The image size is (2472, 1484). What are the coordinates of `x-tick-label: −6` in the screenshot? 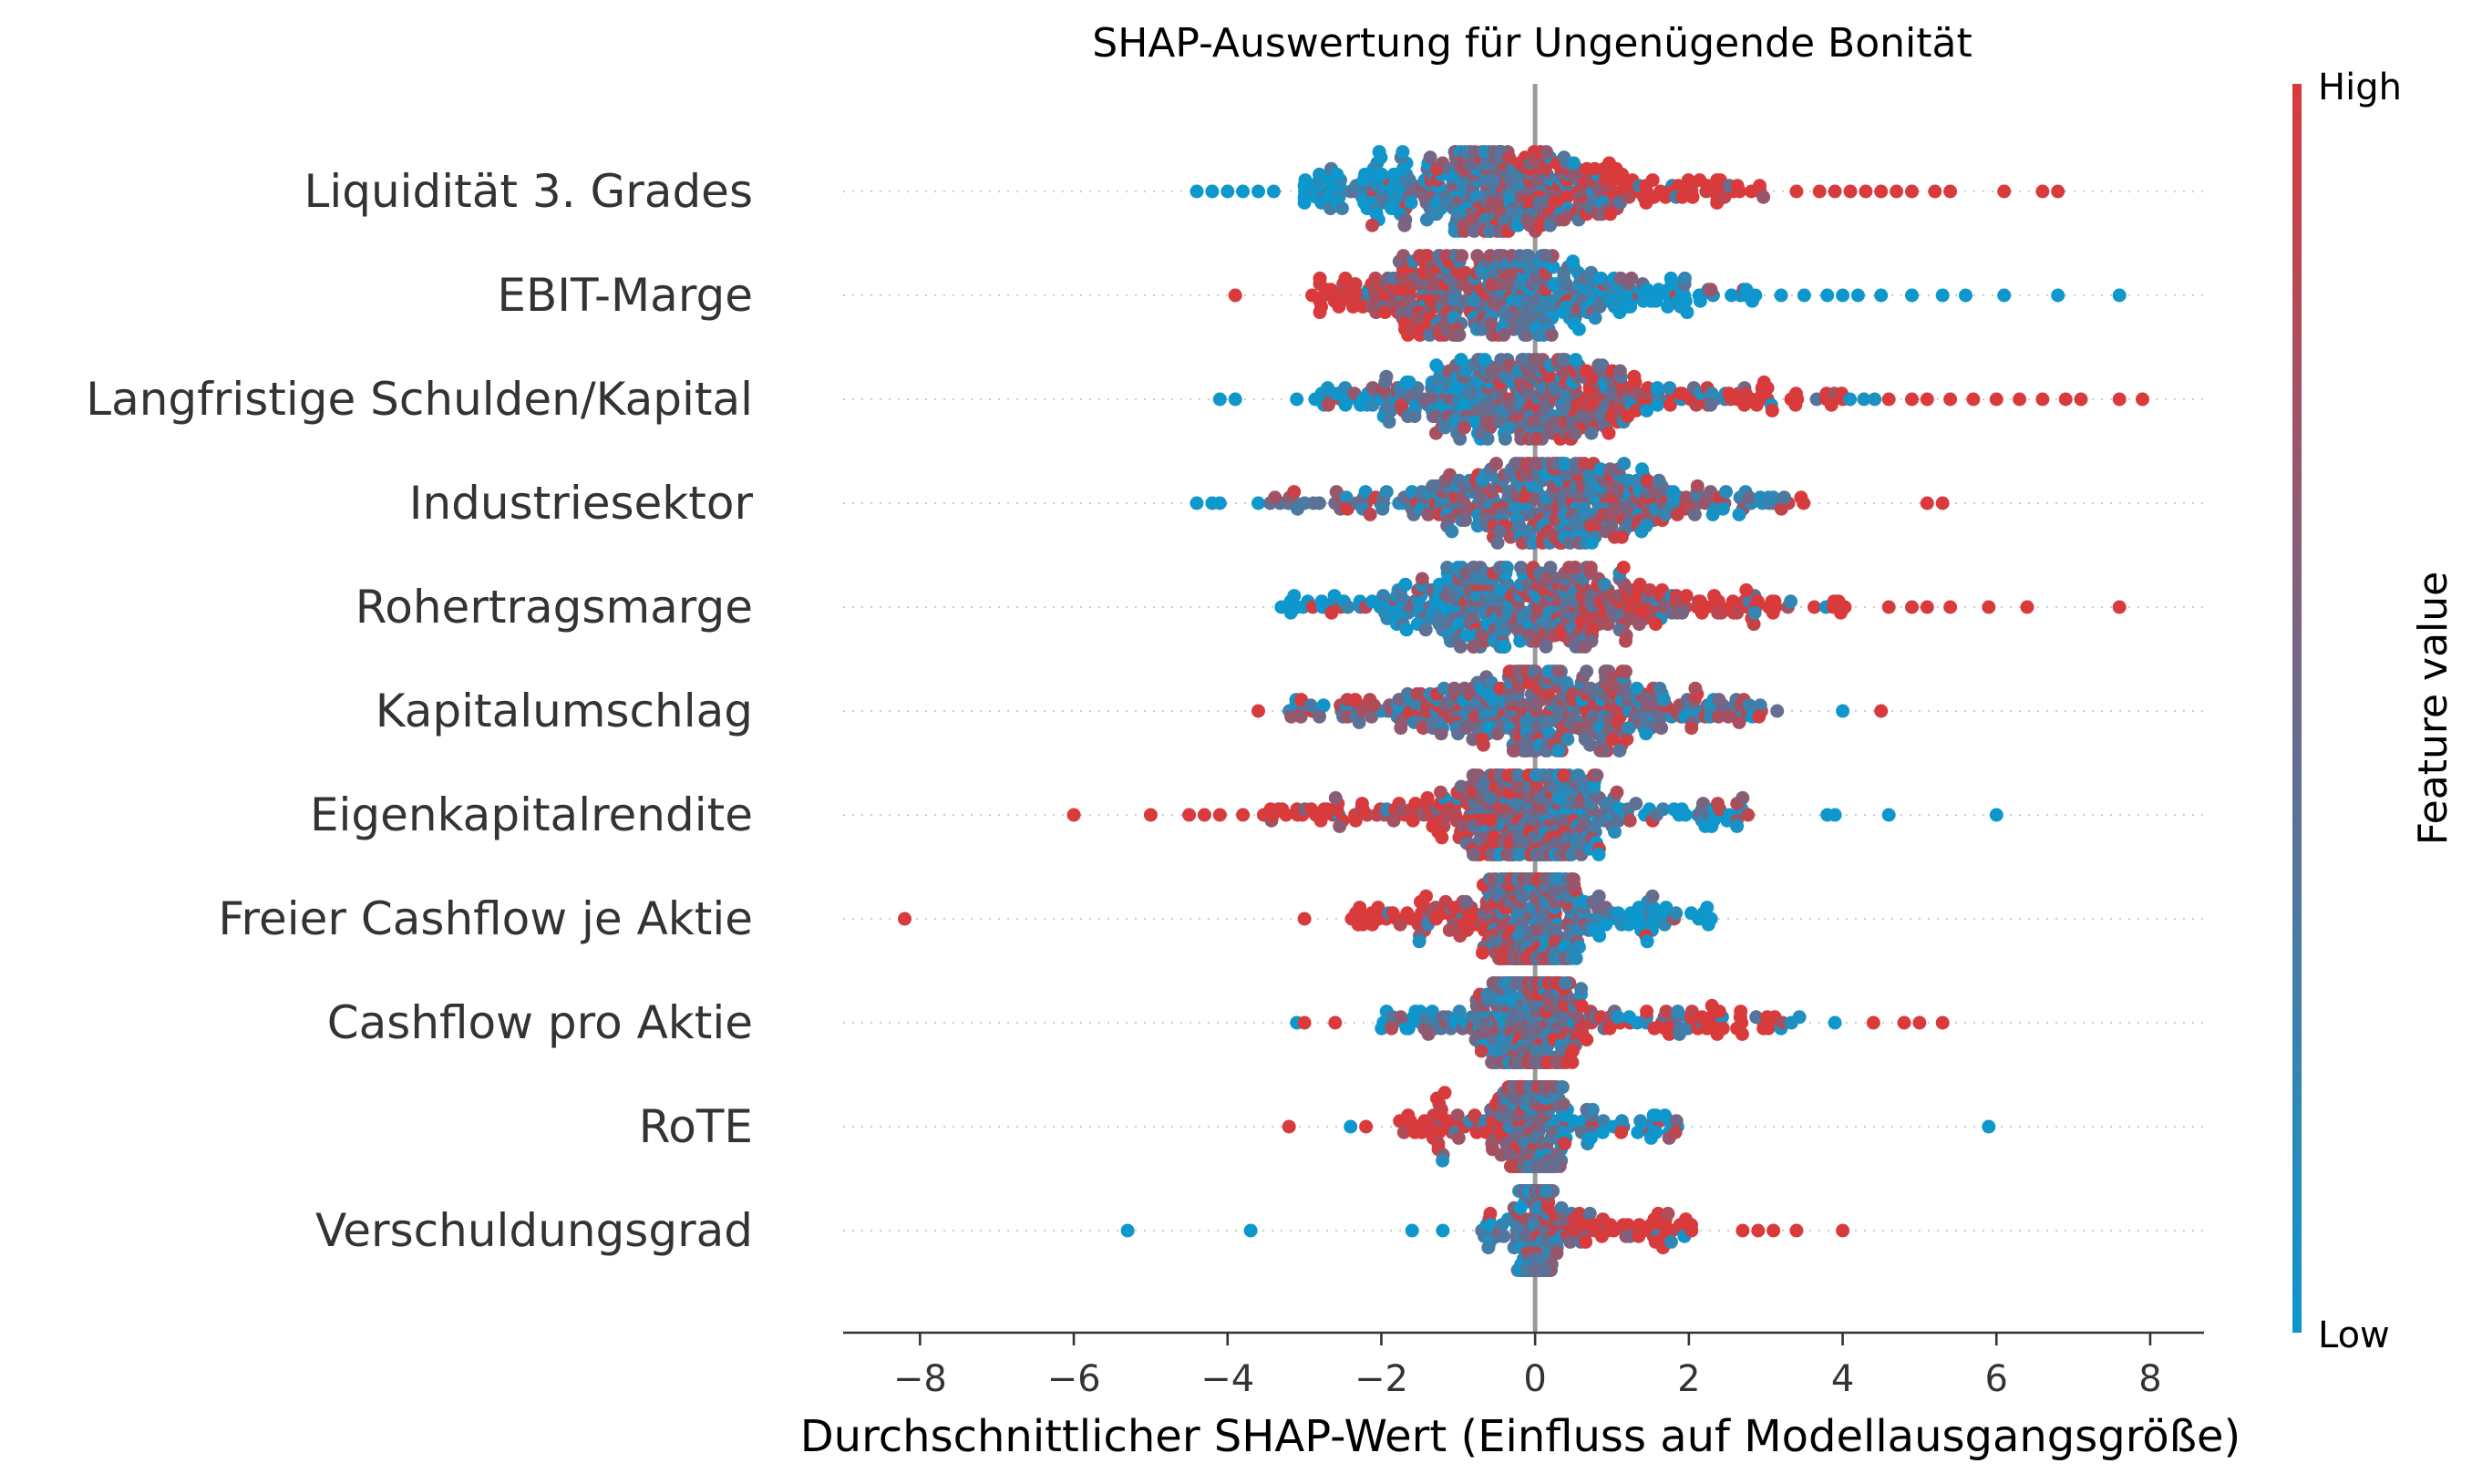 It's located at (1074, 1379).